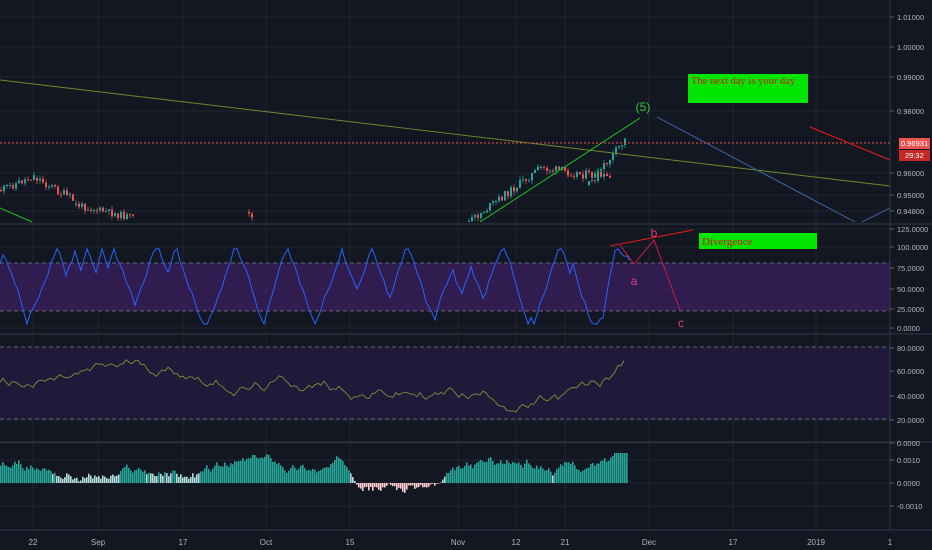 The height and width of the screenshot is (550, 932). I want to click on price-axis-label: 60.0000, so click(910, 371).